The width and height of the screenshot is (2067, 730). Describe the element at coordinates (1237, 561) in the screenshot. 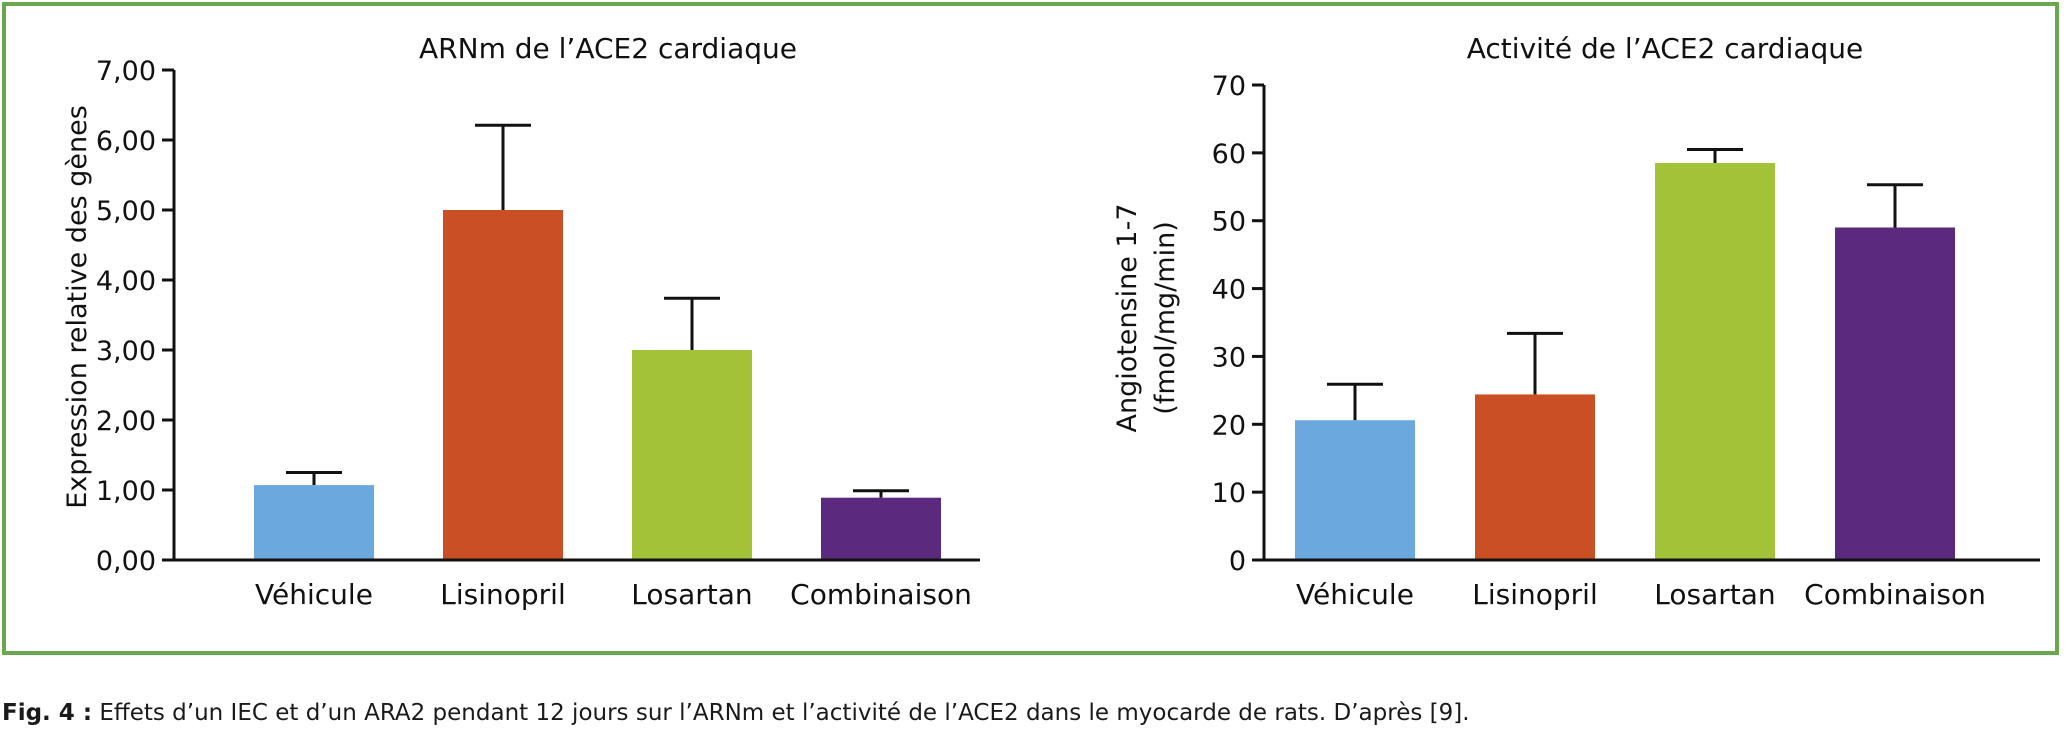

I see `y-tick-label: 0` at that location.